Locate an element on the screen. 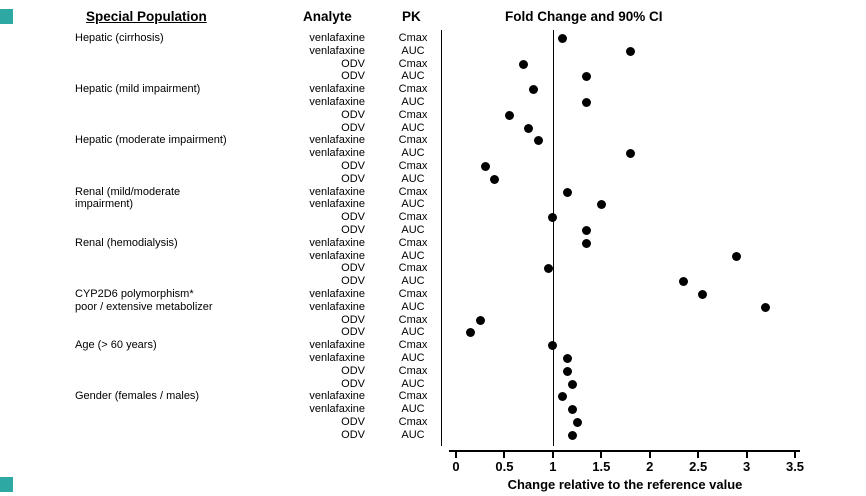  population-label: Renal (mild/moderate is located at coordinates (128, 191).